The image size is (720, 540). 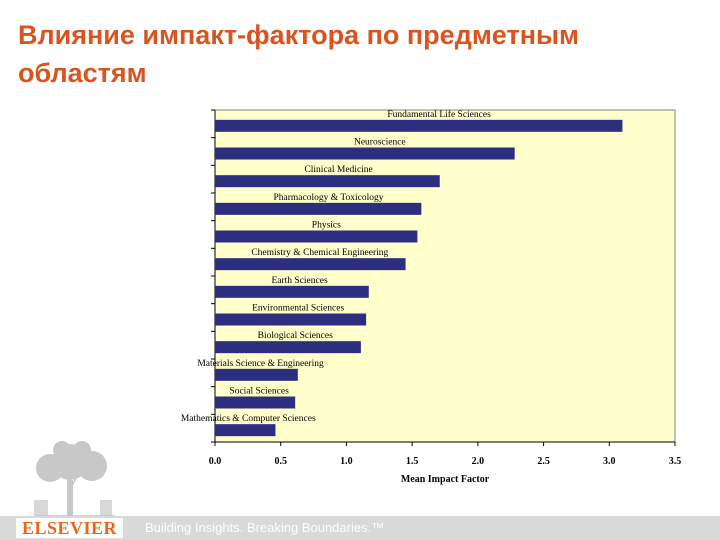 What do you see at coordinates (299, 281) in the screenshot?
I see `category-label: Earth Sciences` at bounding box center [299, 281].